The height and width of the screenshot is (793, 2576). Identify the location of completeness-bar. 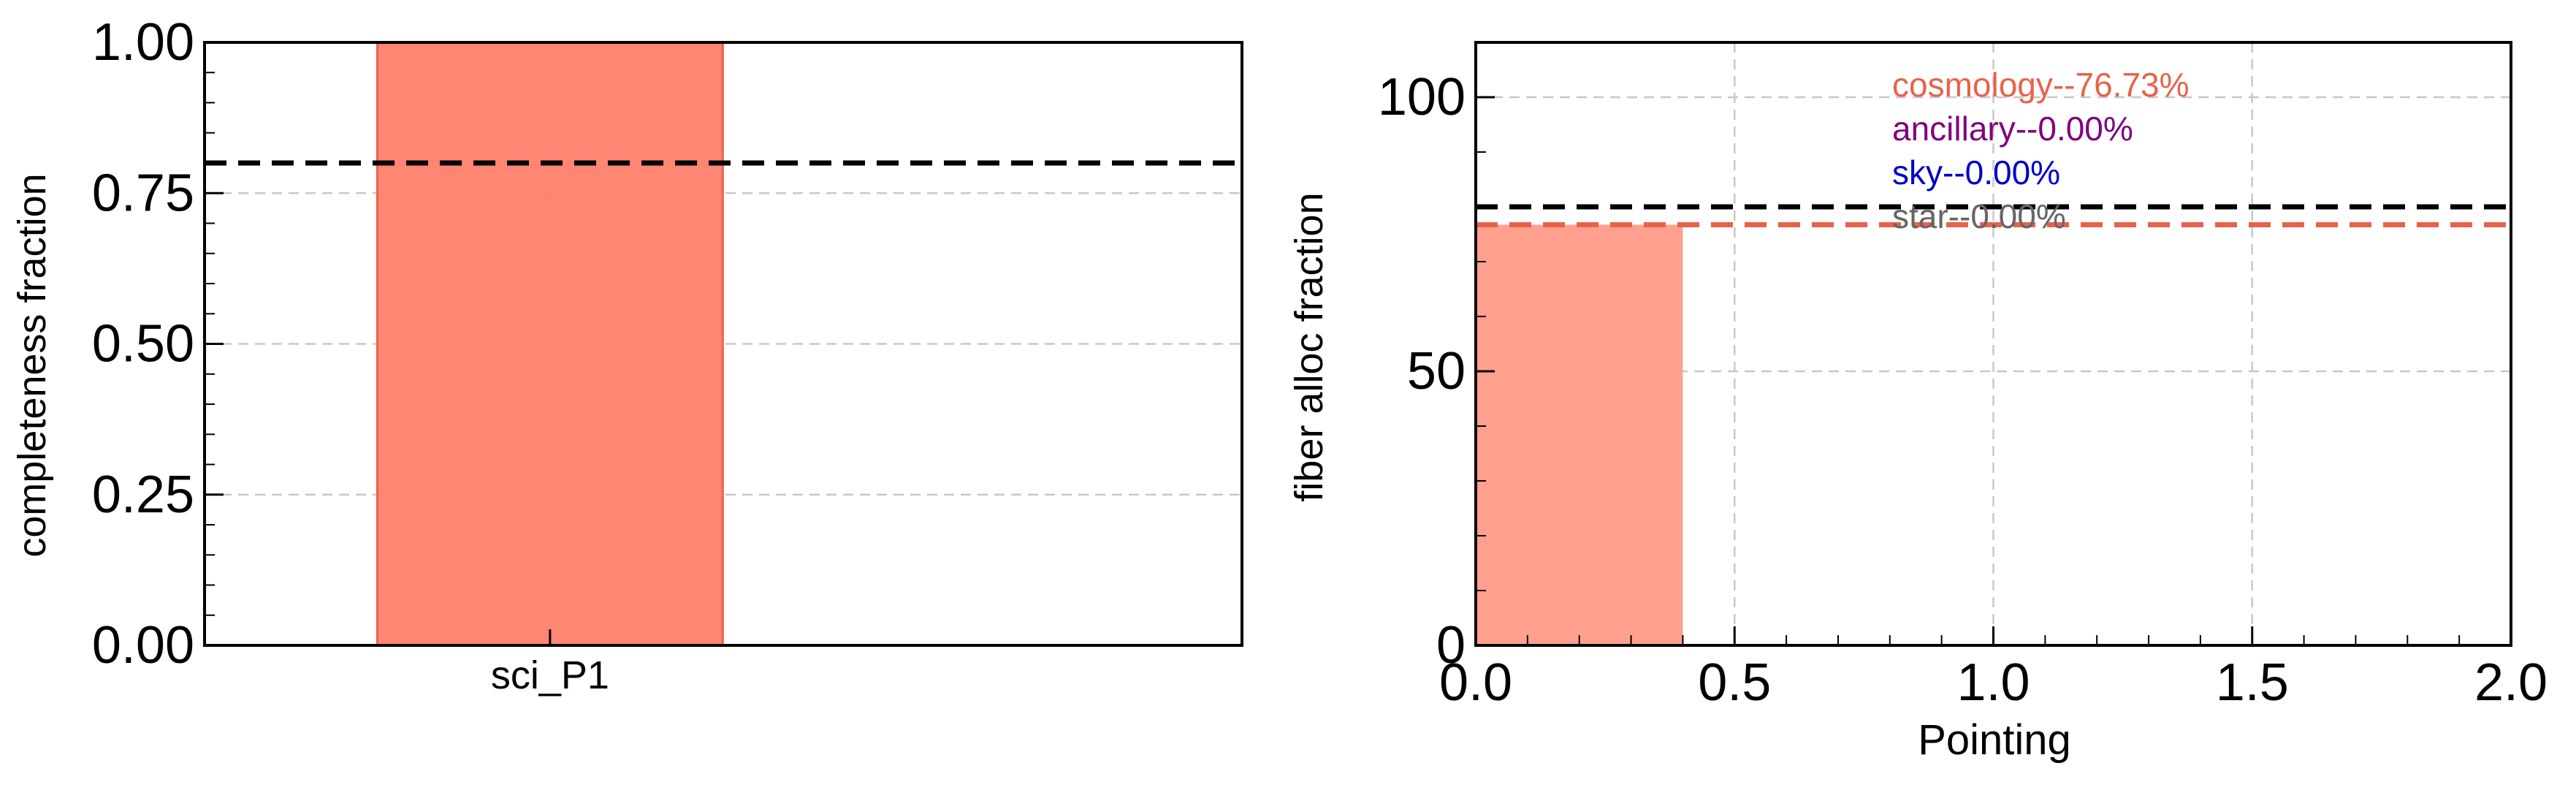
(550, 344).